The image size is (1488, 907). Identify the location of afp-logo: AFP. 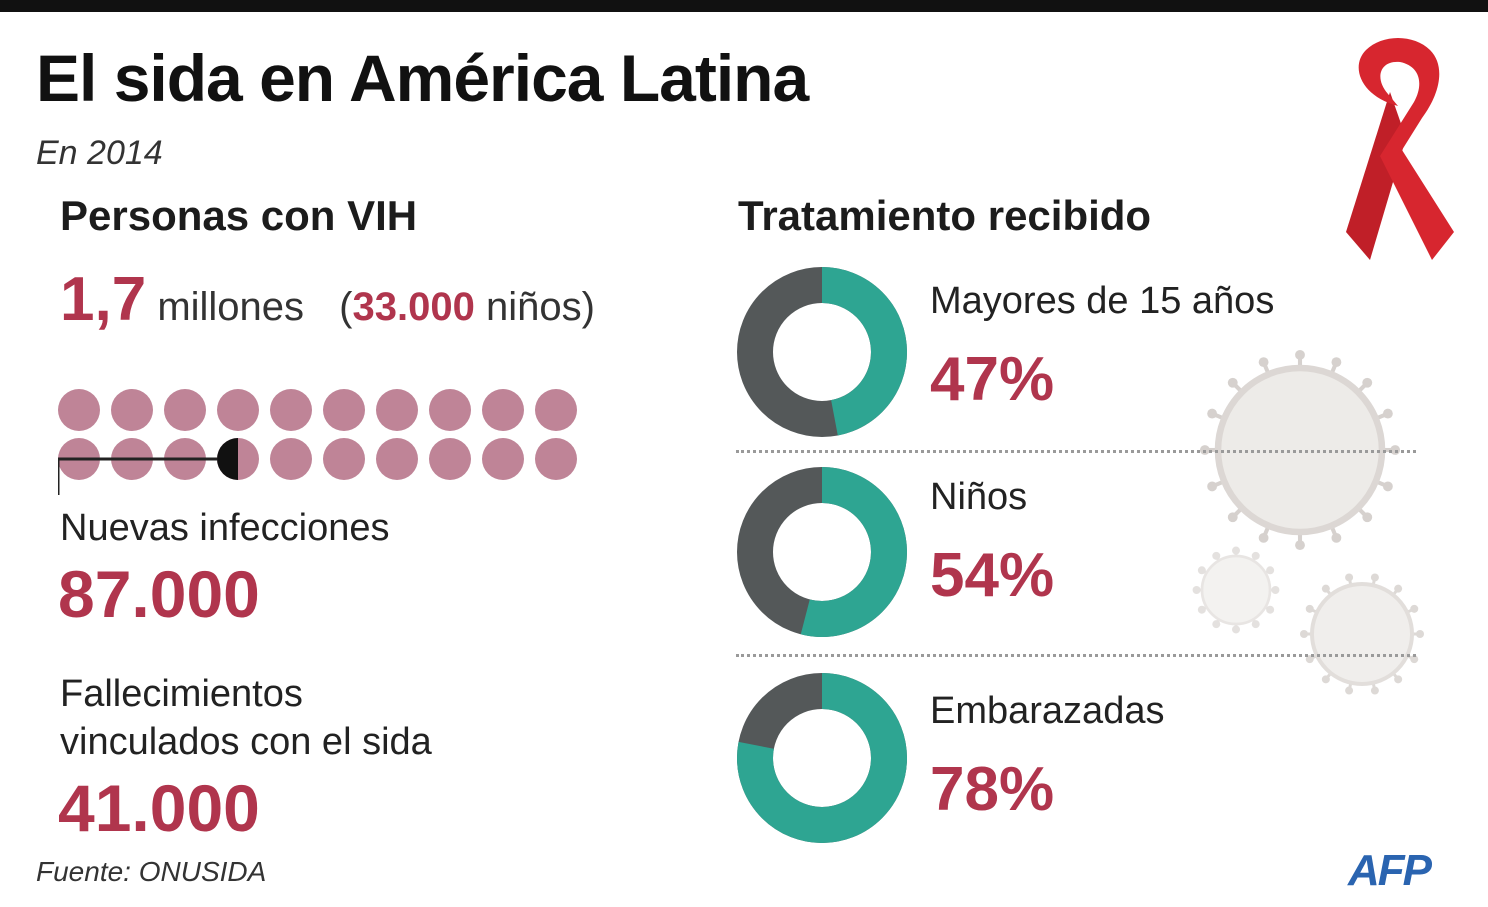
(1390, 870).